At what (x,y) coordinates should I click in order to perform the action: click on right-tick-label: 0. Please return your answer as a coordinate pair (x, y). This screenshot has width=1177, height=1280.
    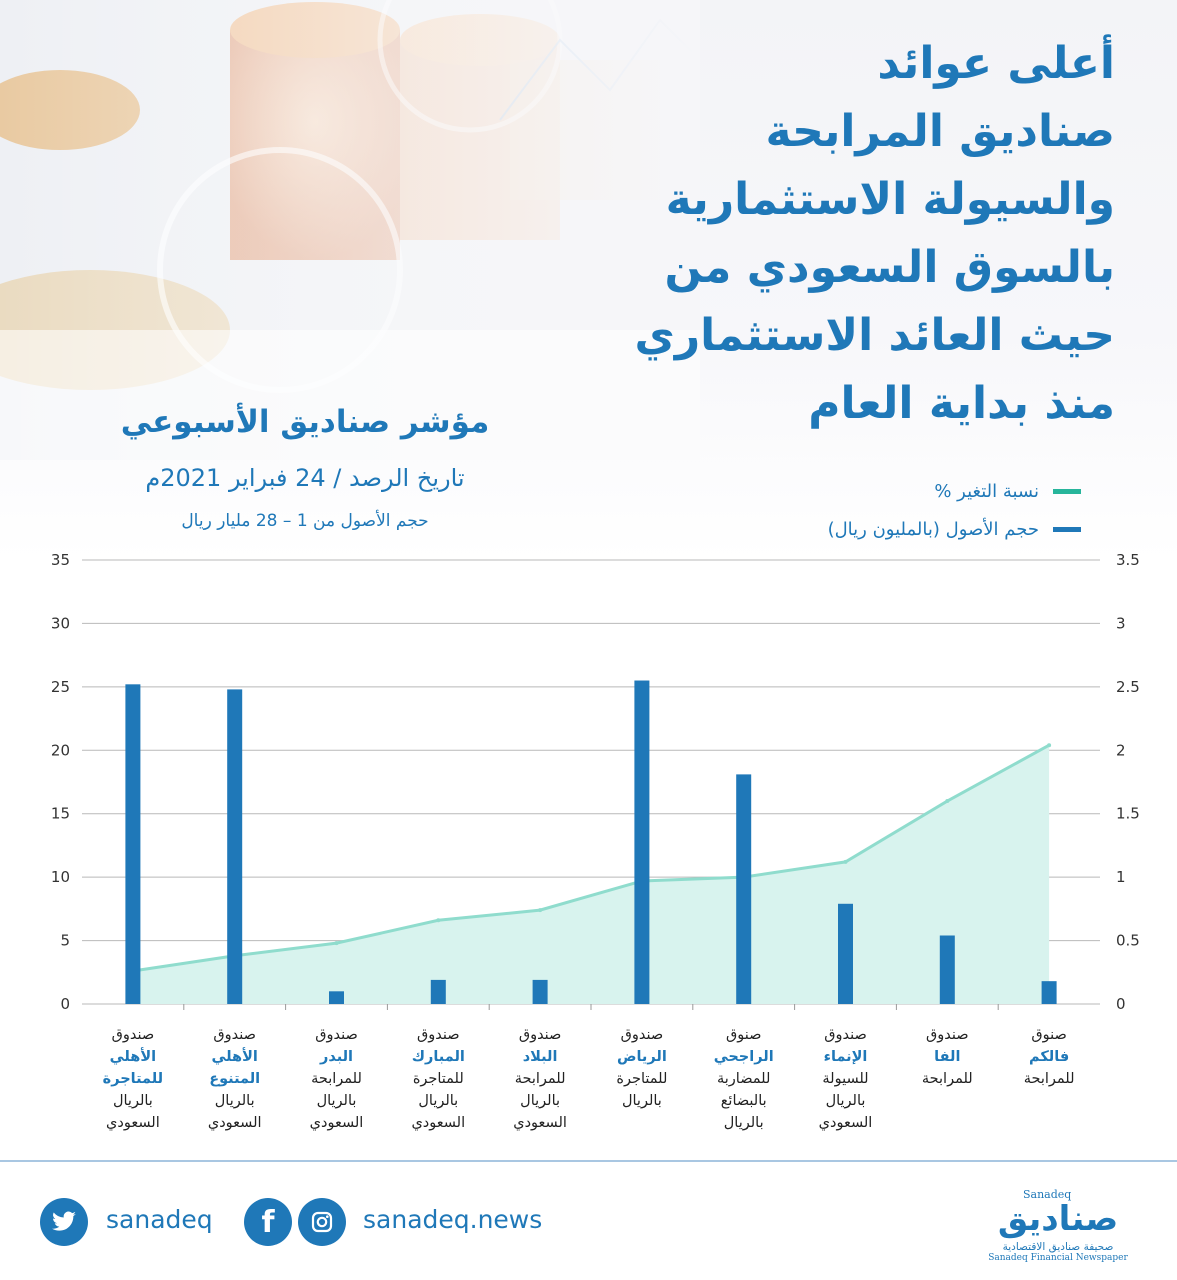
    Looking at the image, I should click on (1121, 1004).